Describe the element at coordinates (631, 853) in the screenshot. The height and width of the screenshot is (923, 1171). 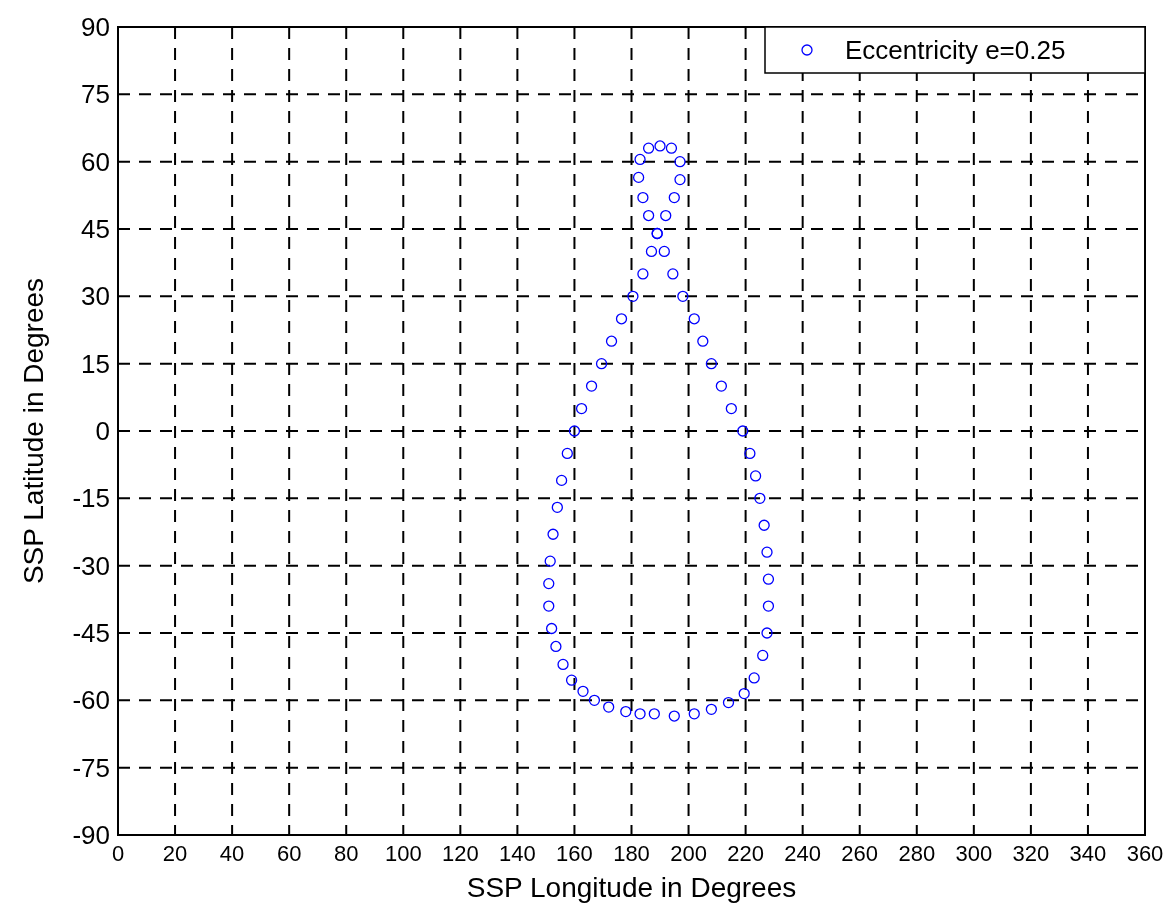
I see `x-tick-label: 180` at that location.